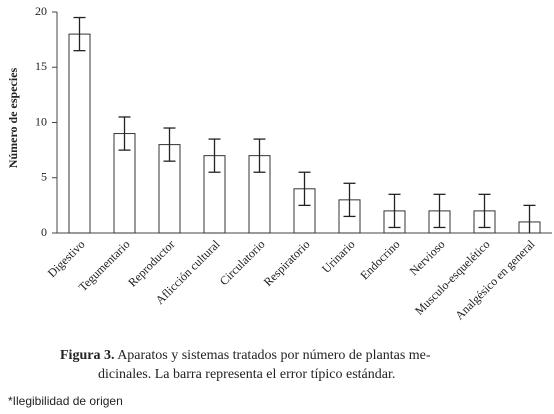  What do you see at coordinates (287, 263) in the screenshot?
I see `x-tick-label: Respiratorio` at bounding box center [287, 263].